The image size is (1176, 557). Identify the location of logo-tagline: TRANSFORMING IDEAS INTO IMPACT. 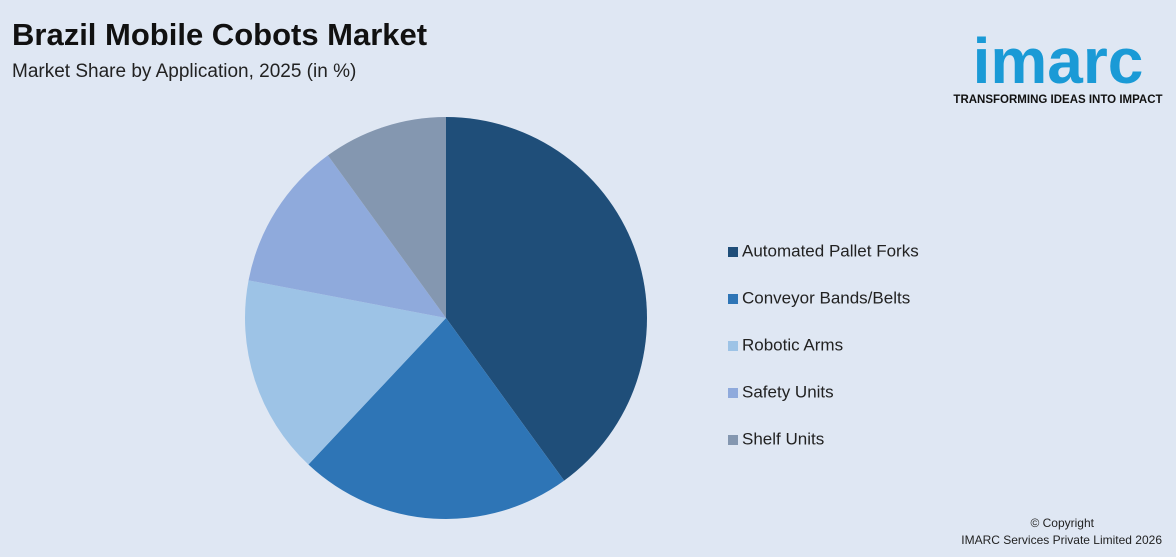
(1057, 100).